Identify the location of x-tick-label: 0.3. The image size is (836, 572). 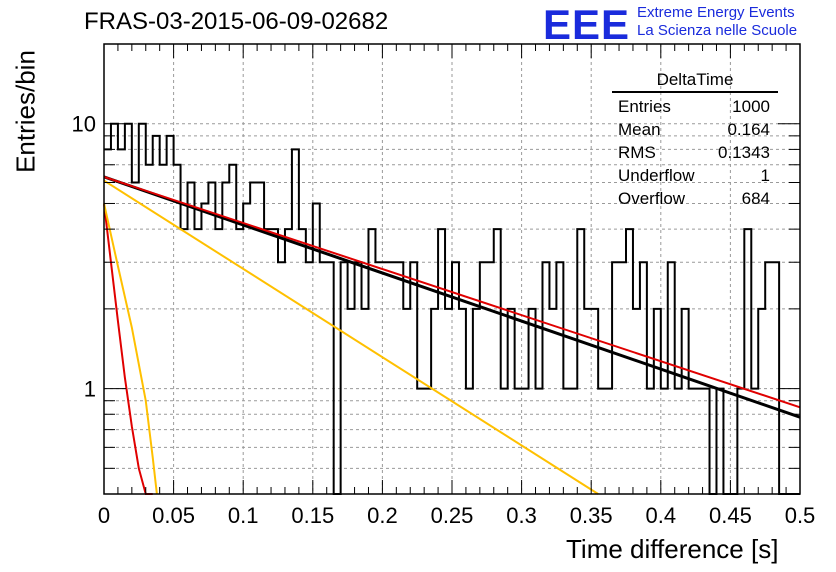
(521, 515).